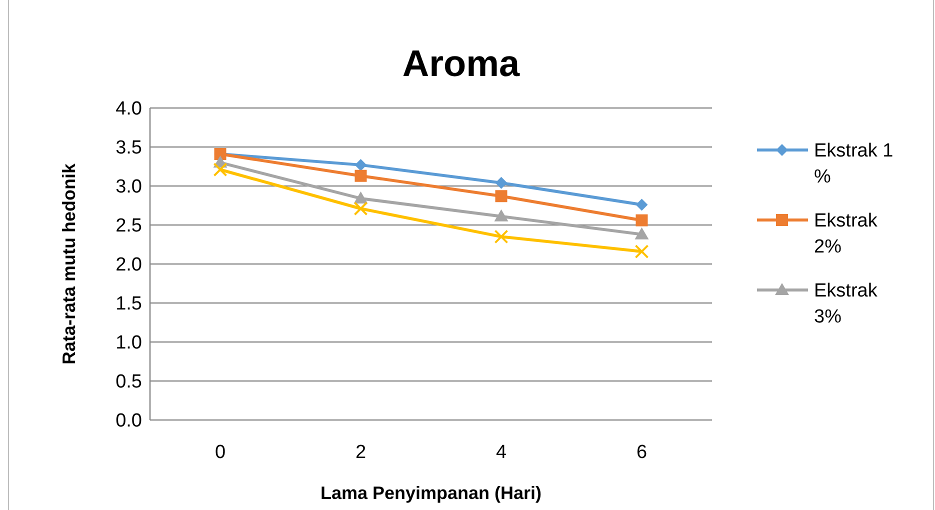 This screenshot has width=935, height=510. I want to click on y-tick-label: 3.5, so click(129, 148).